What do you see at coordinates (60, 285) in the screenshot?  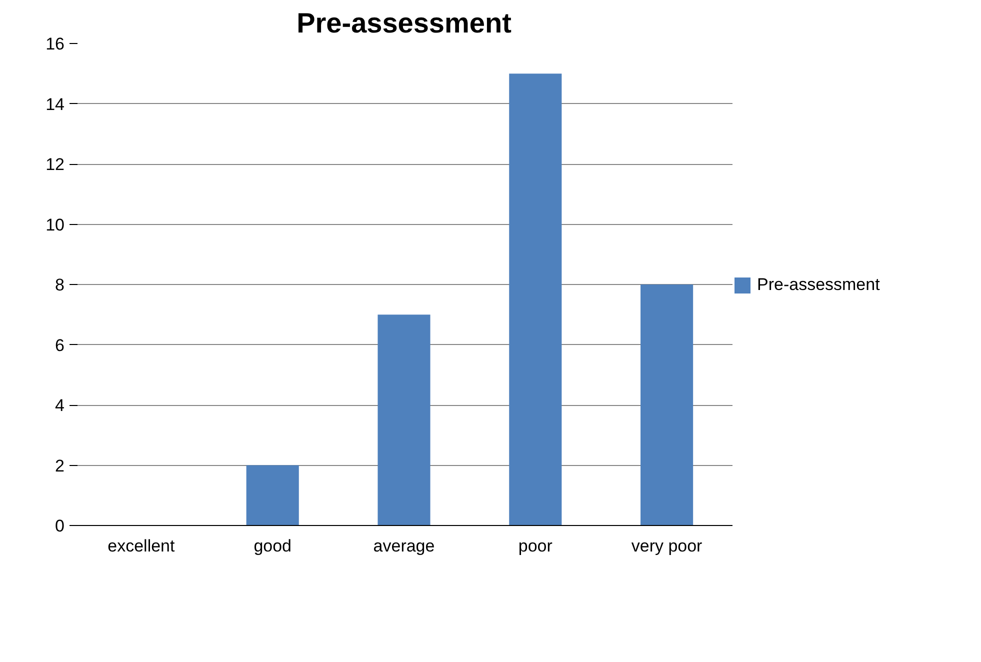 I see `y-tick-label: 8` at bounding box center [60, 285].